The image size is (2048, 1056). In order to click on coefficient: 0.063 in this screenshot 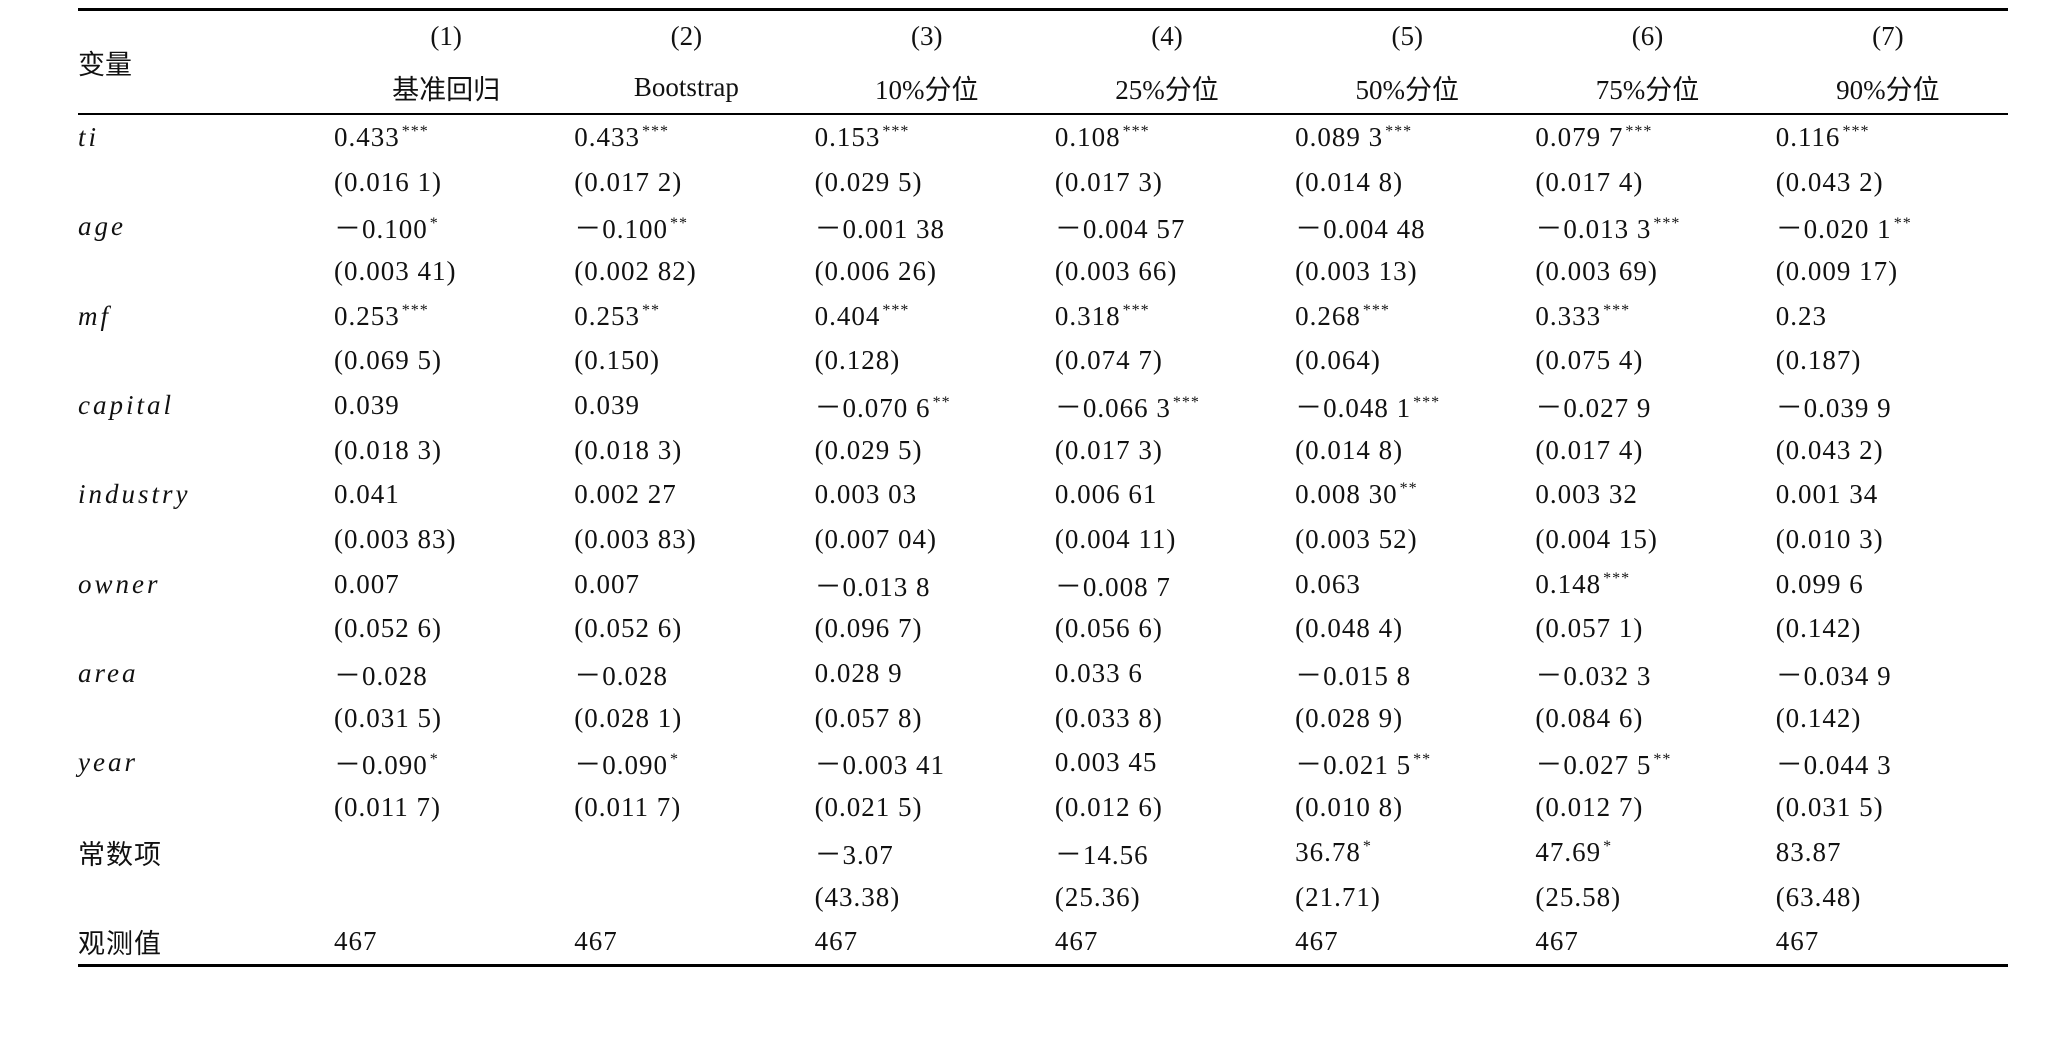, I will do `click(1328, 583)`.